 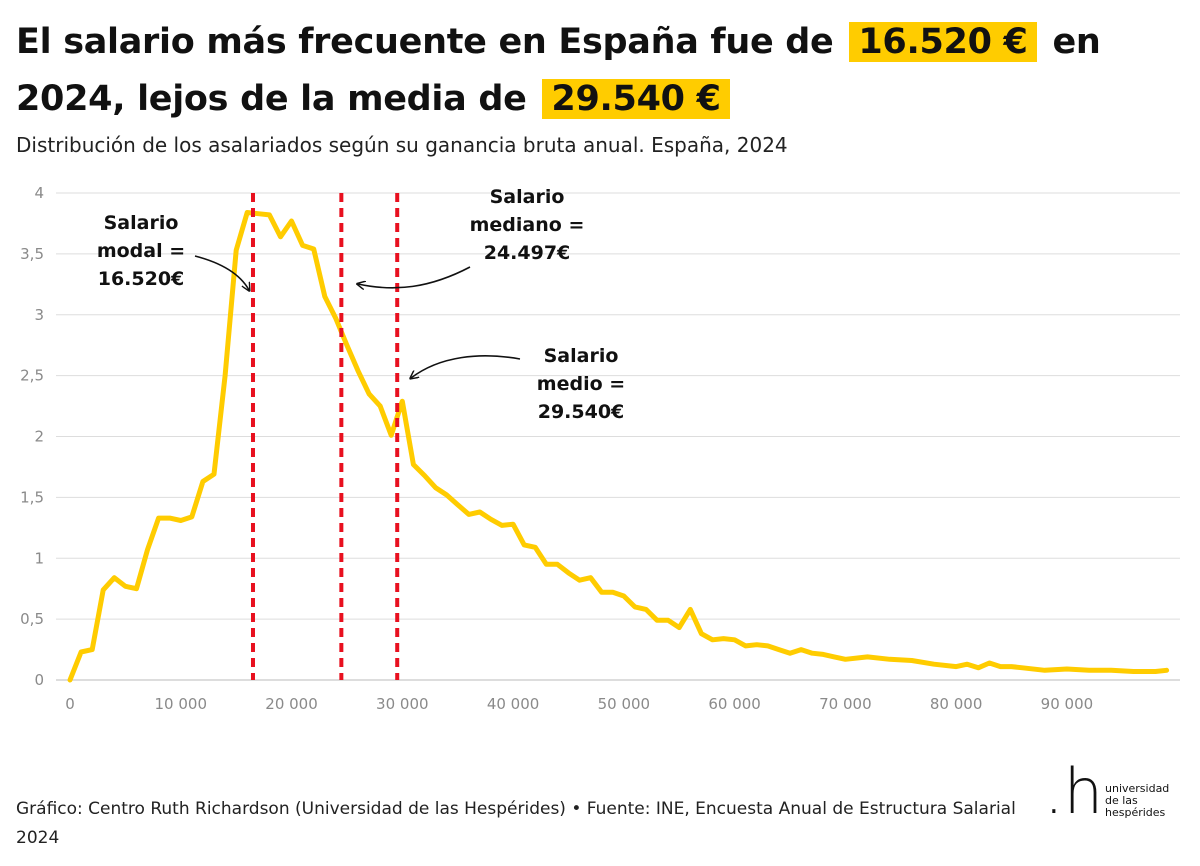 I want to click on x-tick-label: 60 000, so click(x=734, y=704).